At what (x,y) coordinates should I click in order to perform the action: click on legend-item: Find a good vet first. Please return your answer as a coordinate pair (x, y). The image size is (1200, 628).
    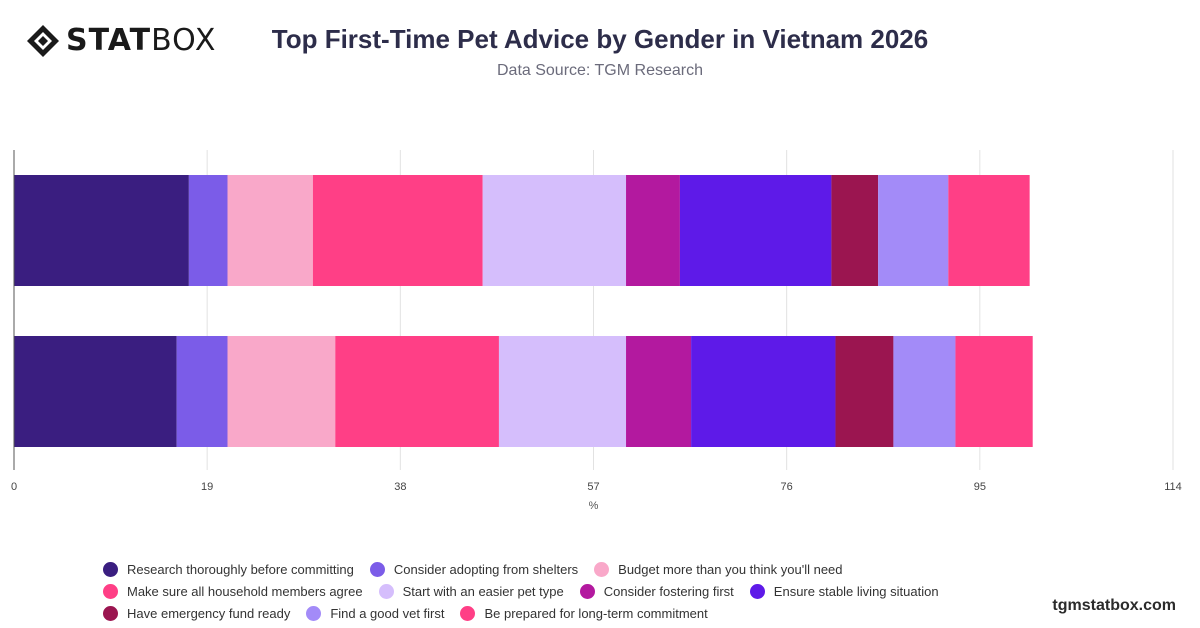
    Looking at the image, I should click on (375, 613).